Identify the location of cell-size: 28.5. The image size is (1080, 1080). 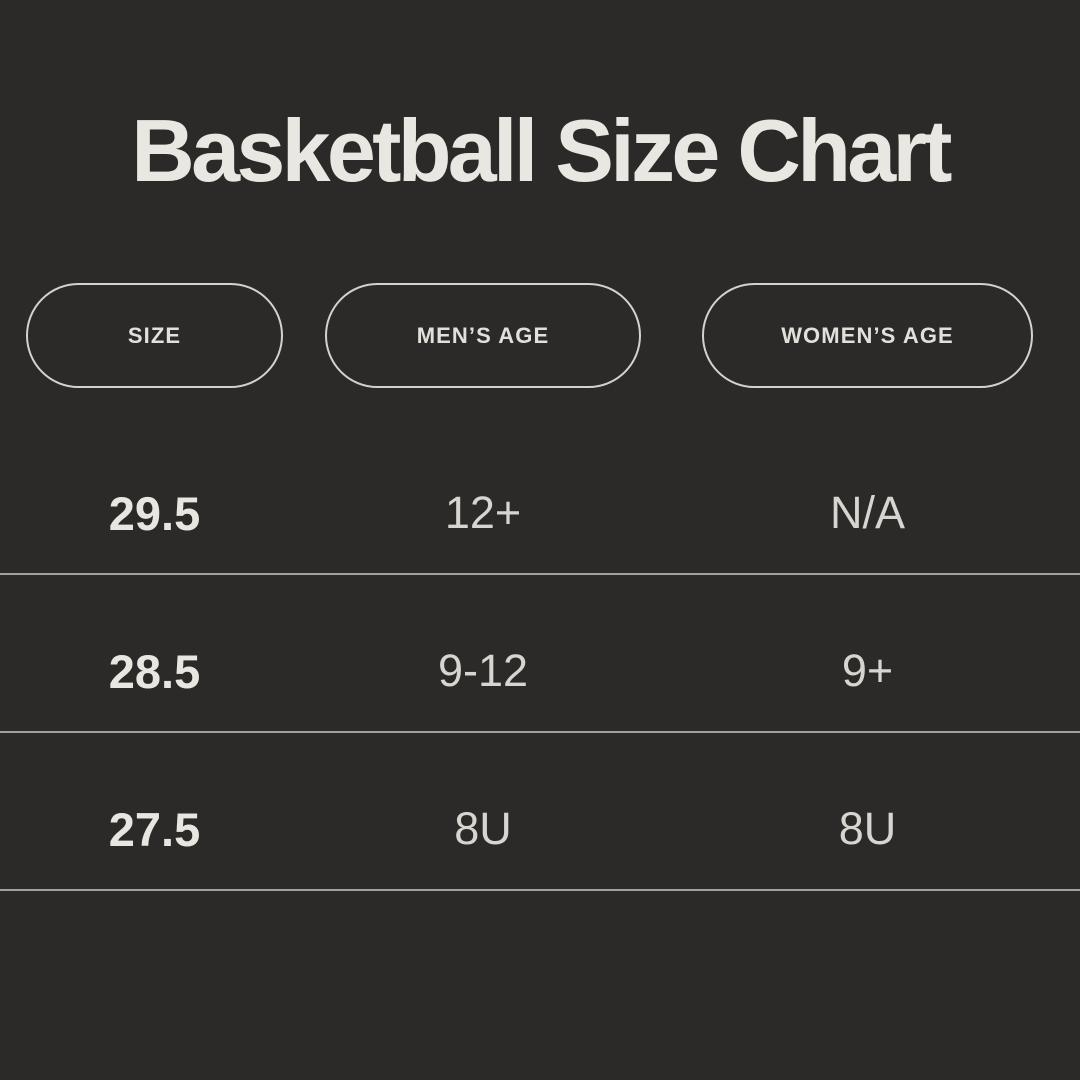
(154, 671).